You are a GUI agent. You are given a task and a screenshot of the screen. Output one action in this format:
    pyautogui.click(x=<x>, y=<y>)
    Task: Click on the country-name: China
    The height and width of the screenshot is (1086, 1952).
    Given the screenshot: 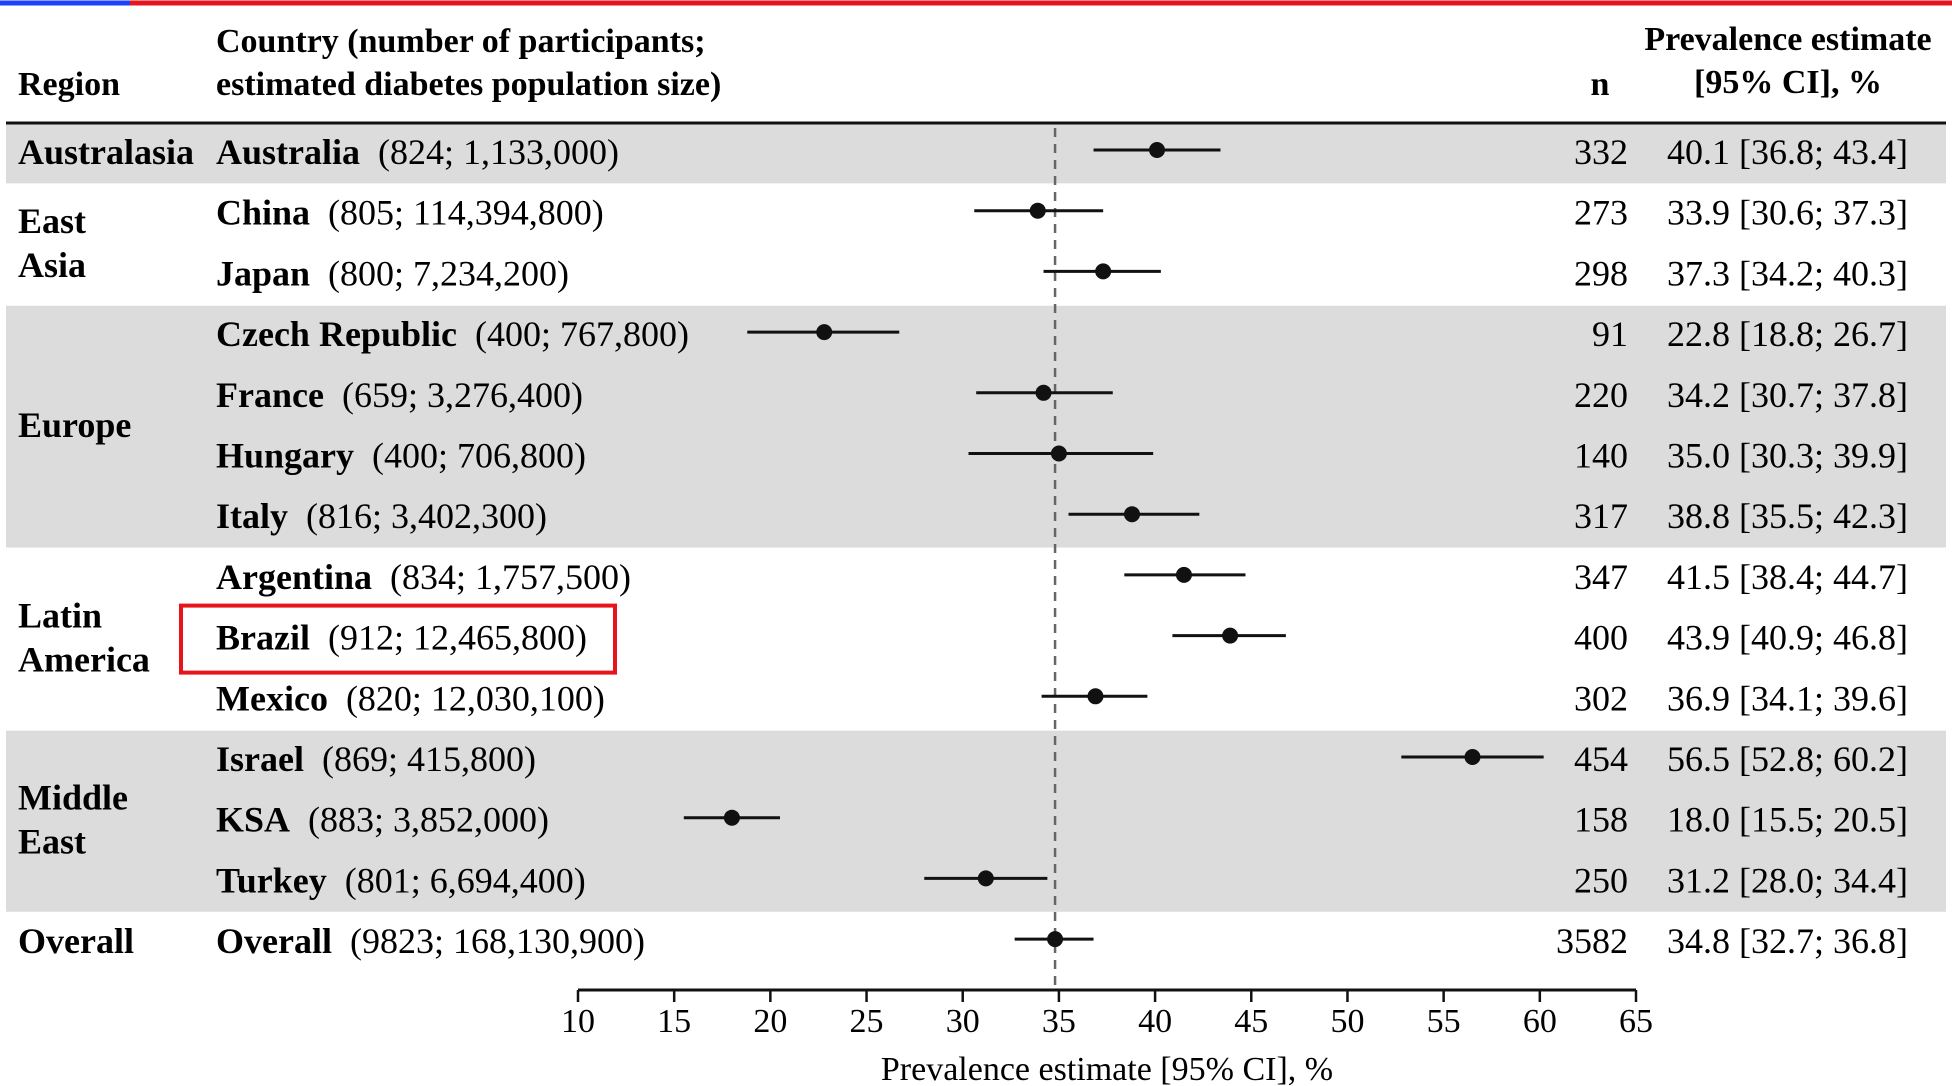 What is the action you would take?
    pyautogui.click(x=263, y=213)
    